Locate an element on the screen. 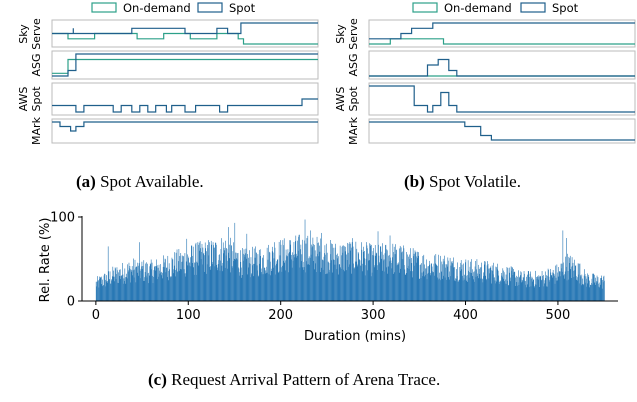 This screenshot has height=402, width=637. panel-a-caption-letter: (a) is located at coordinates (86, 181).